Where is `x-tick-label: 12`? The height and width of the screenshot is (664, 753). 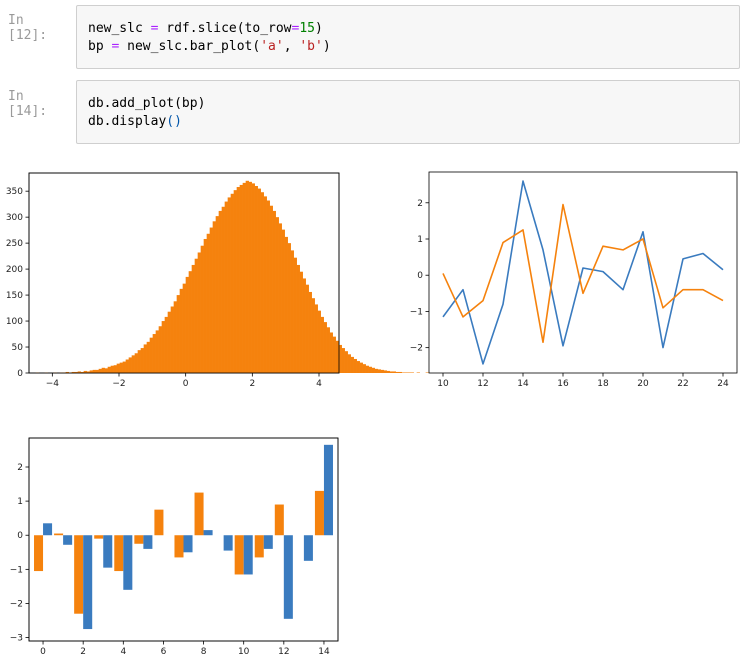 x-tick-label: 12 is located at coordinates (283, 652).